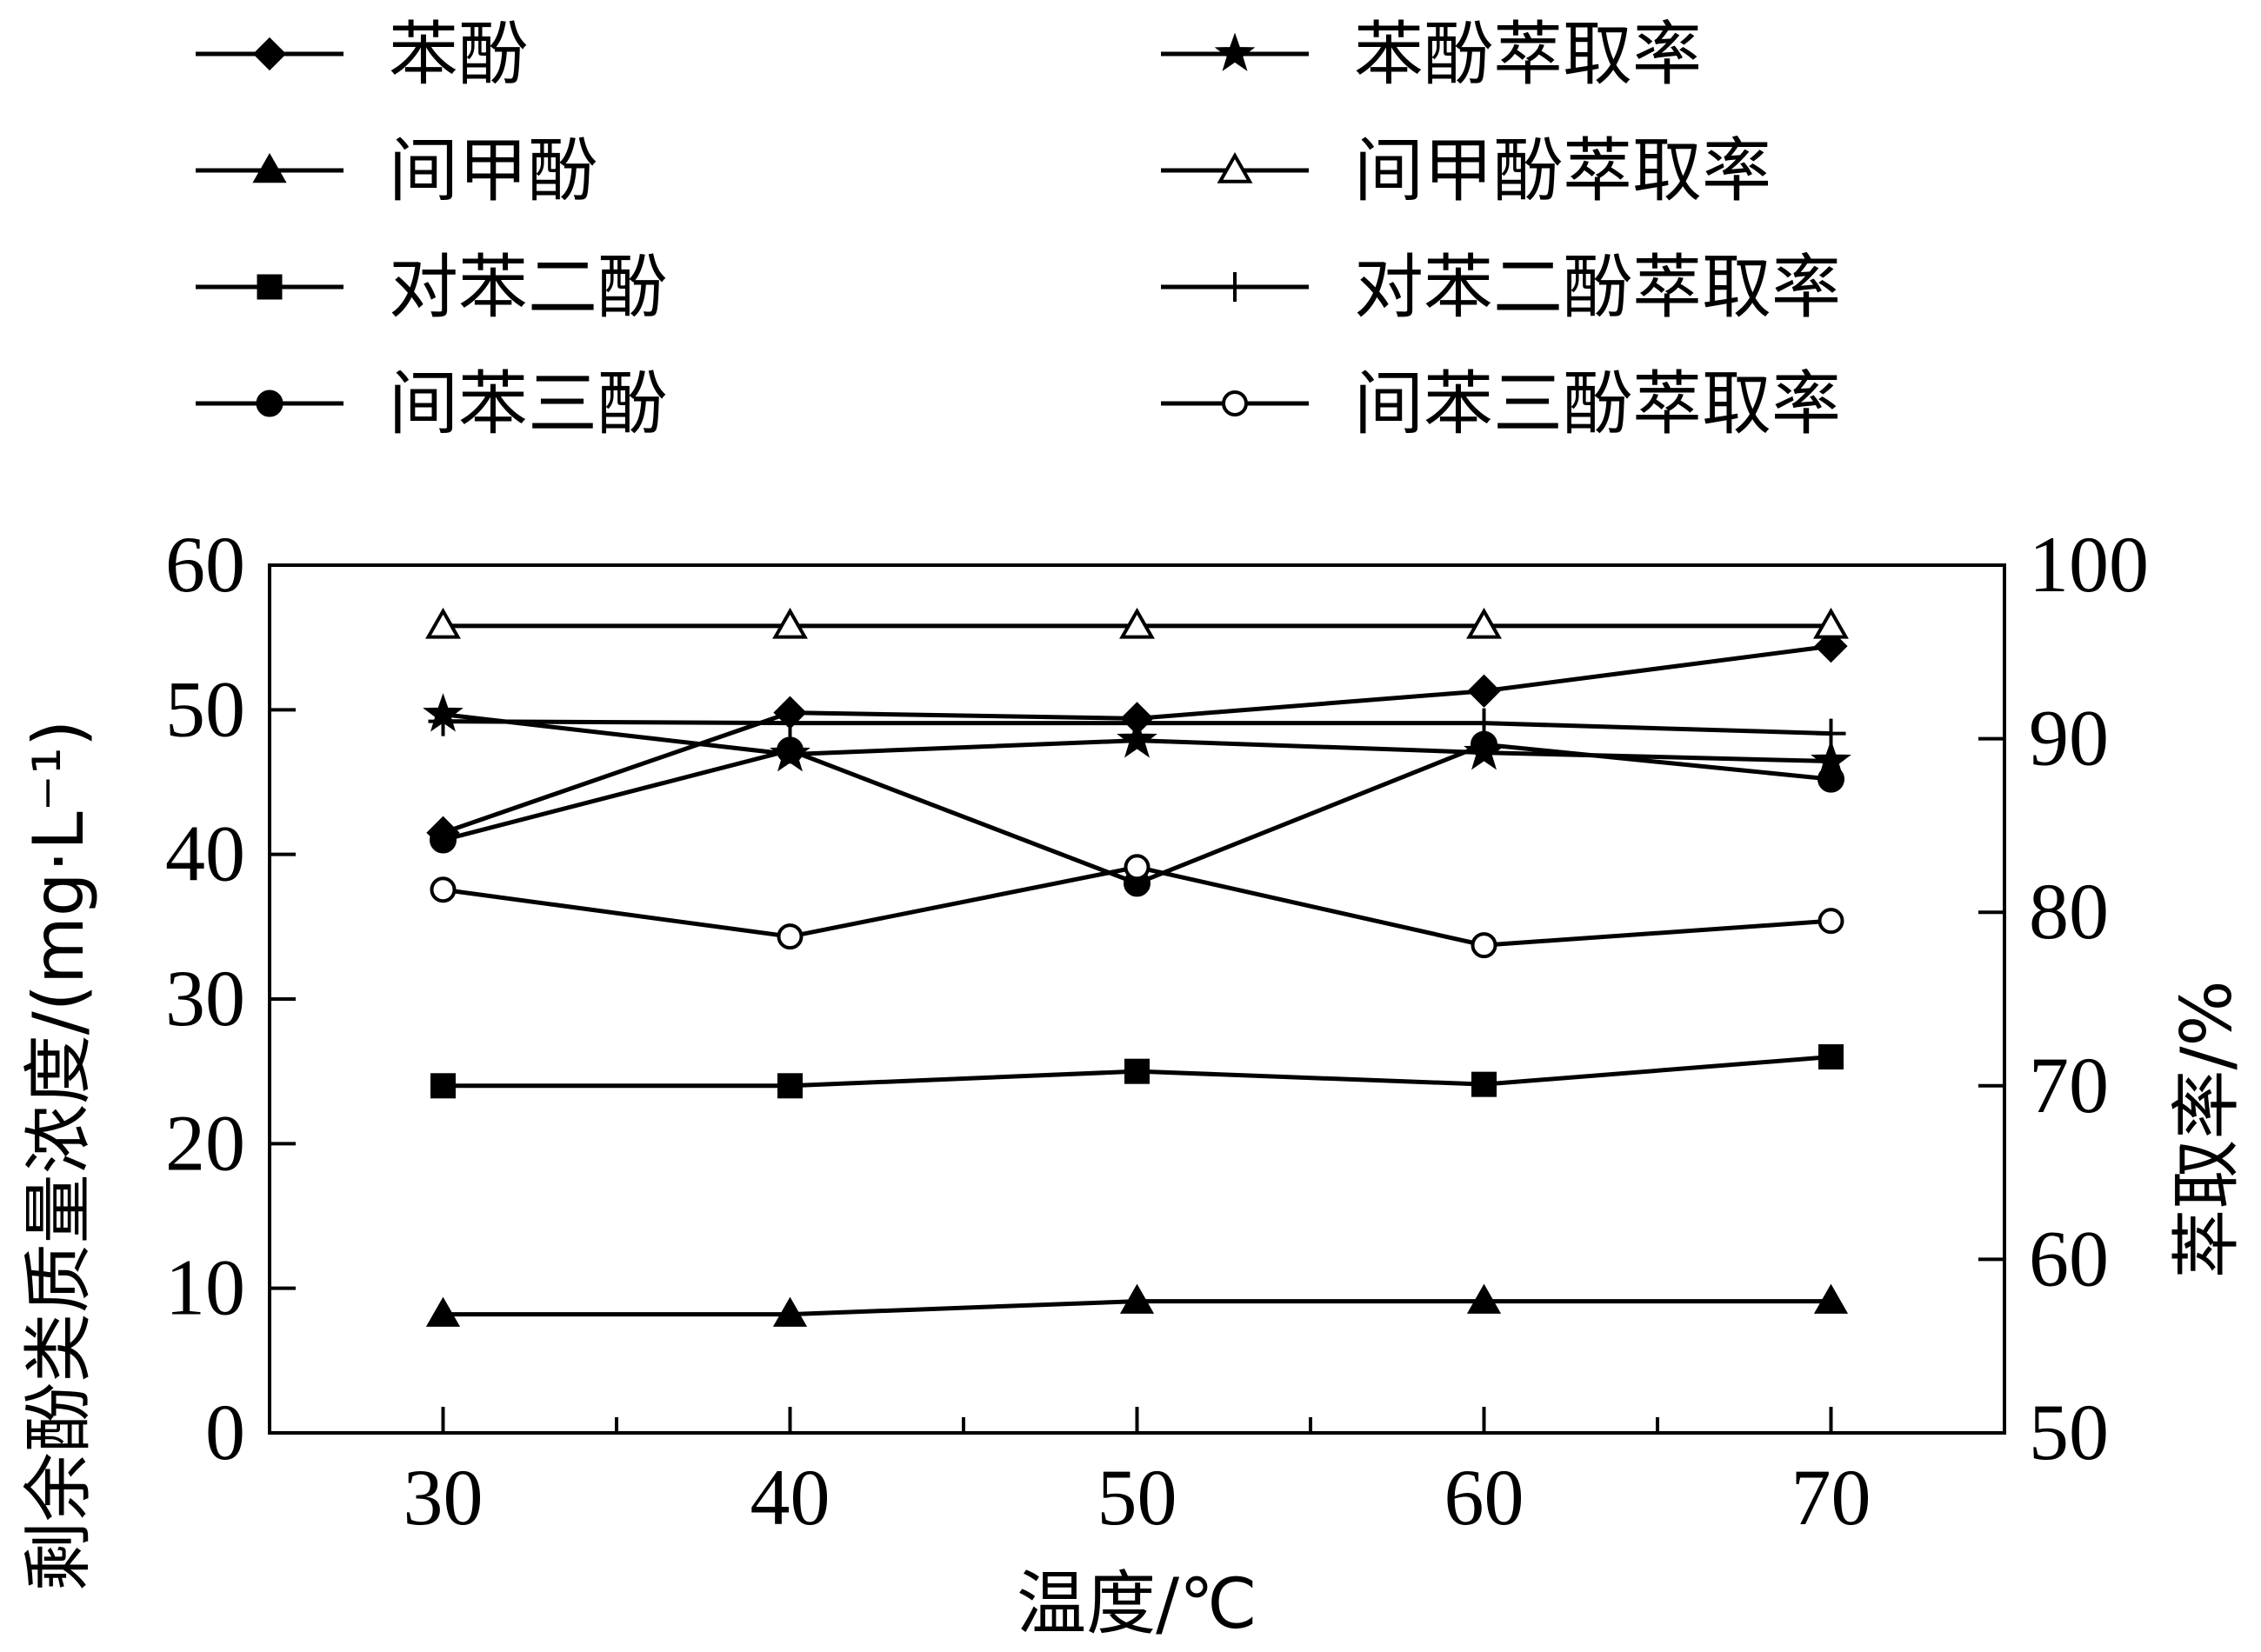  What do you see at coordinates (1137, 1497) in the screenshot?
I see `x-tick-label: 50` at bounding box center [1137, 1497].